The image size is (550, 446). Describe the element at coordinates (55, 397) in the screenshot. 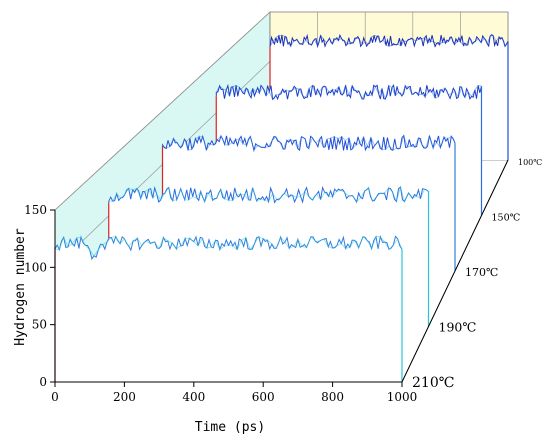

I see `x-tick-label-0: 0` at that location.